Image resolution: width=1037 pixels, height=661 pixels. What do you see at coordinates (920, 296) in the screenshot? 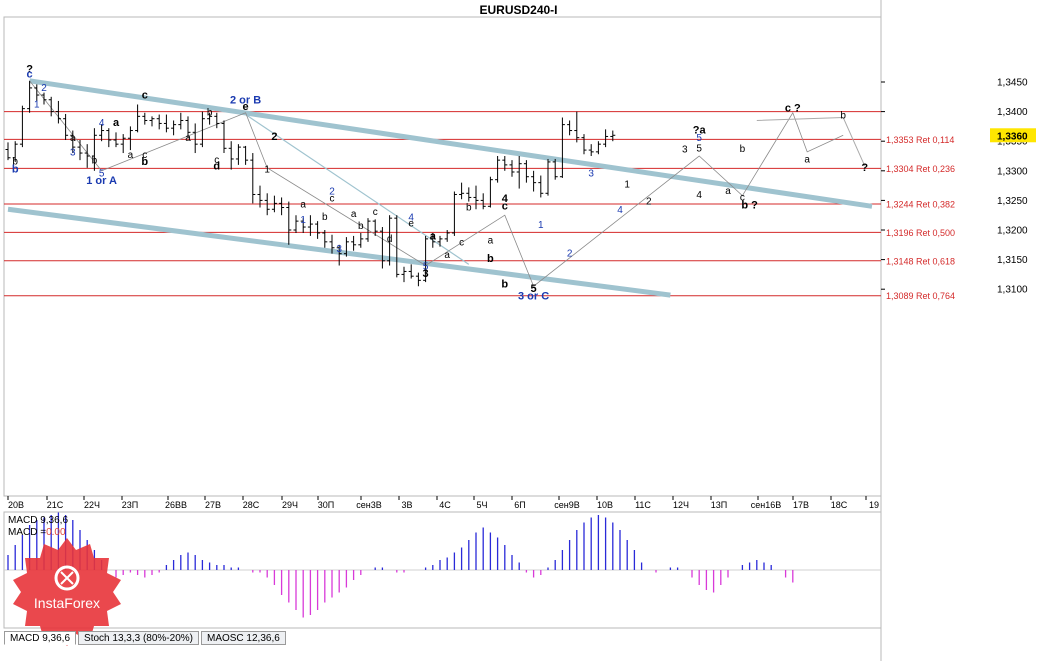
I see `fib-level-label: 1,3089 Ret 0,764` at bounding box center [920, 296].